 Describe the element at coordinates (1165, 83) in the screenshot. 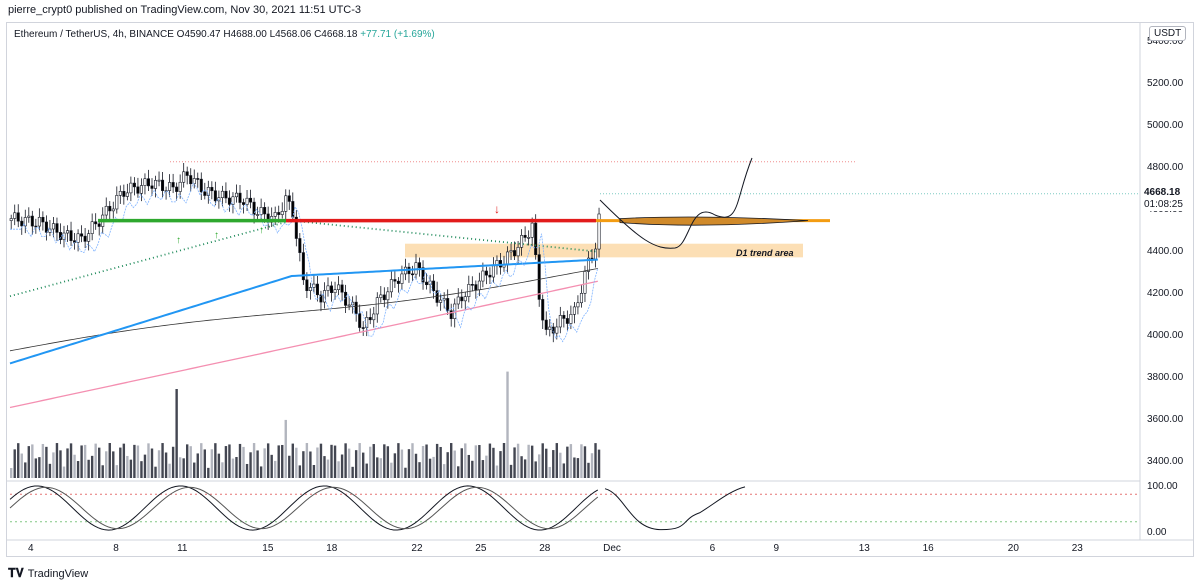

I see `y-tick-label: 5200.00` at that location.